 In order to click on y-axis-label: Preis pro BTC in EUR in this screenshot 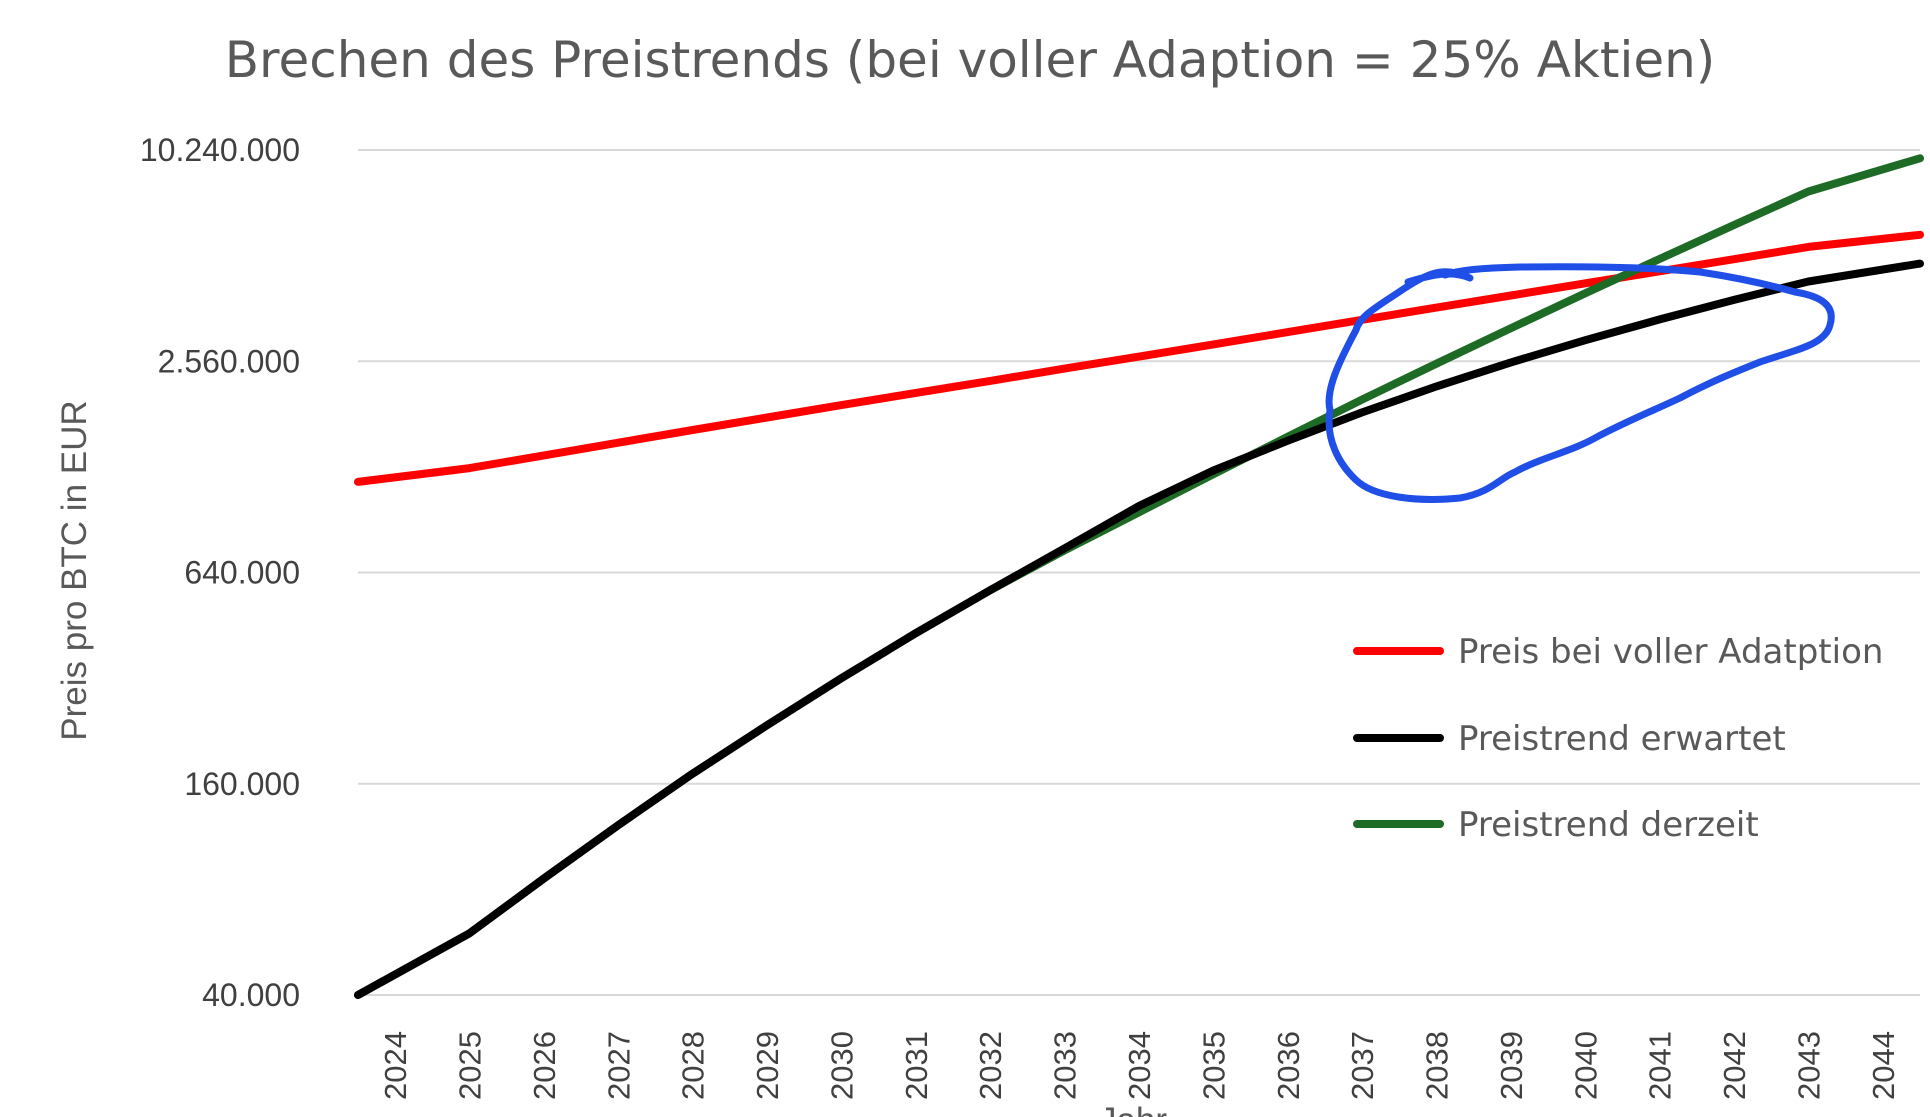, I will do `click(74, 570)`.